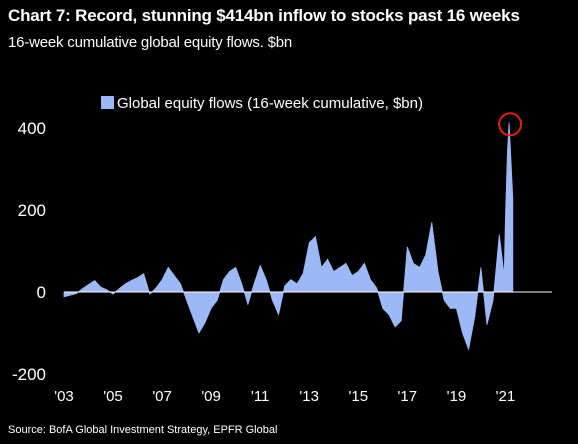 The image size is (578, 444). I want to click on legend-swatch, so click(107, 102).